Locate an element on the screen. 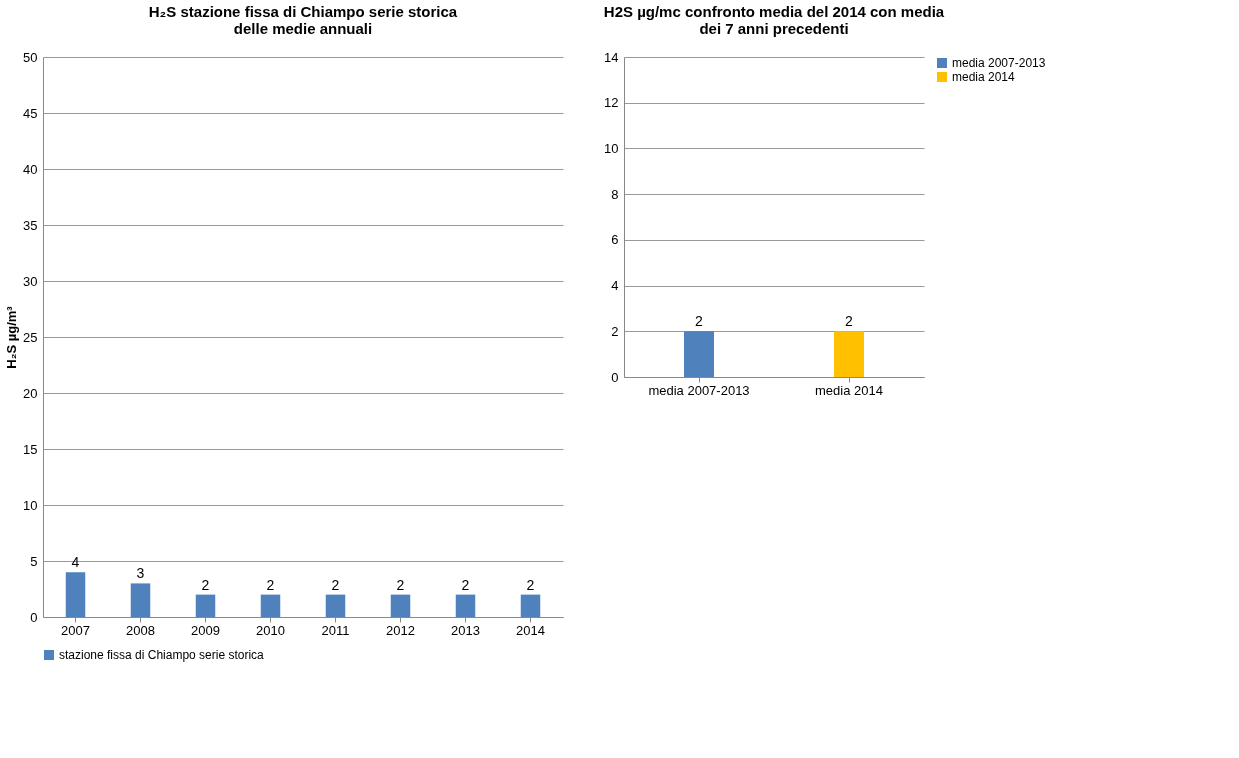 The width and height of the screenshot is (1239, 758). y-tick-label: 50 is located at coordinates (30, 57).